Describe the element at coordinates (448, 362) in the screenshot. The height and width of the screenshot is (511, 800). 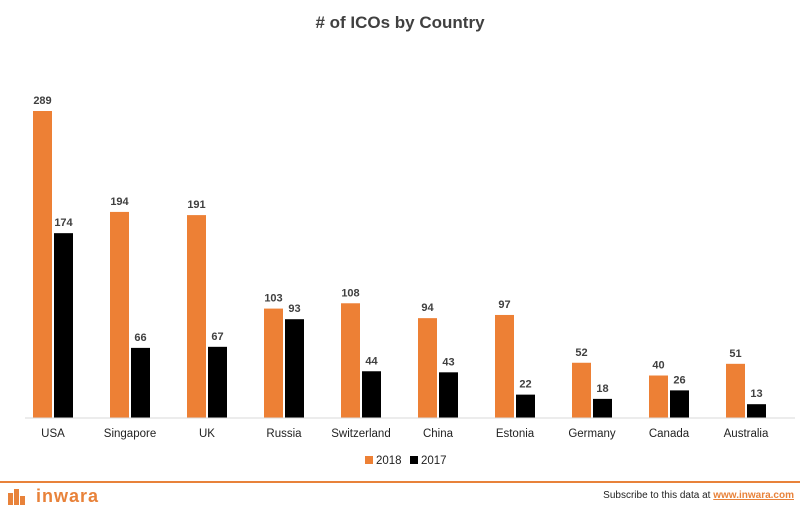
I see `data-label-2017-china: 43` at that location.